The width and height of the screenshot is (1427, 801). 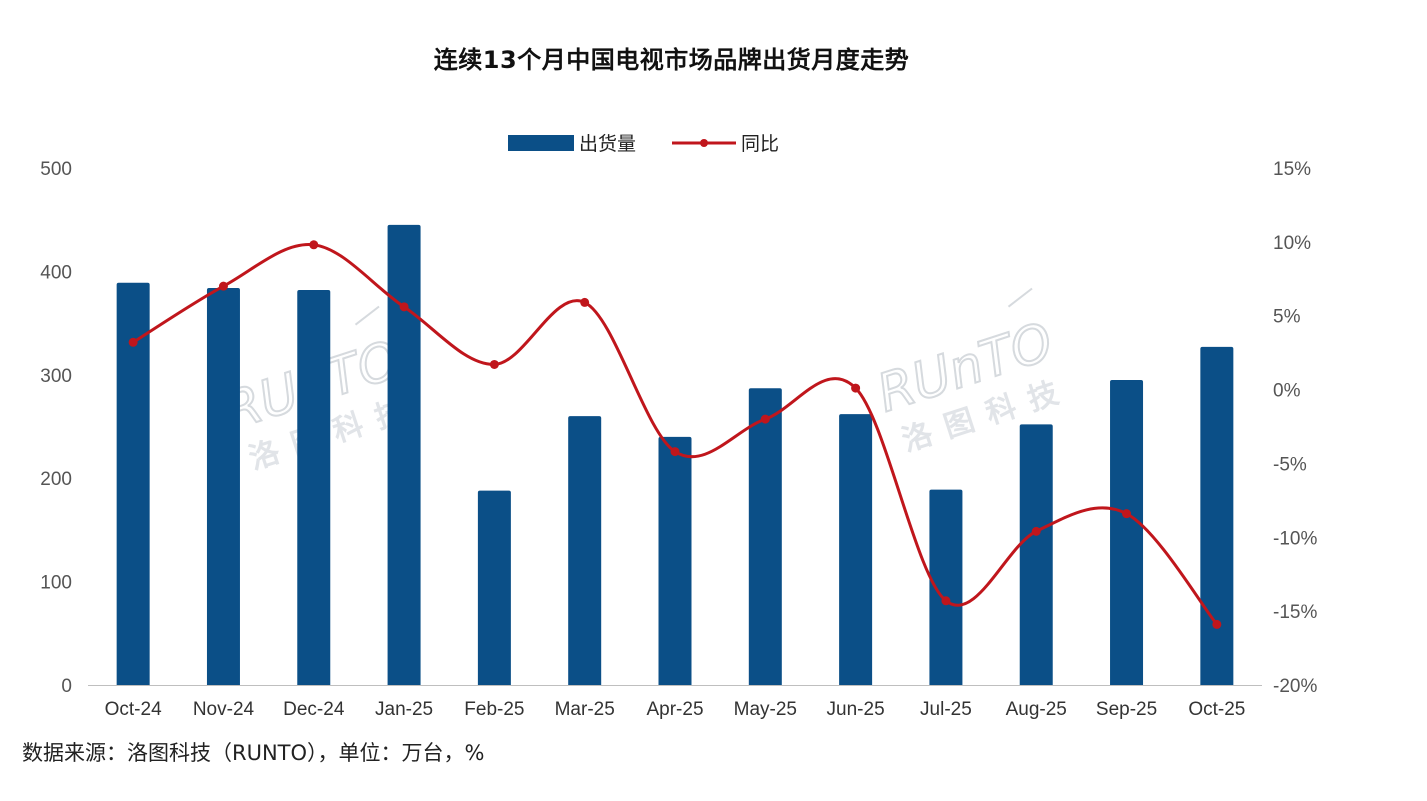 I want to click on x-tick-label: Jul-25, so click(x=946, y=709).